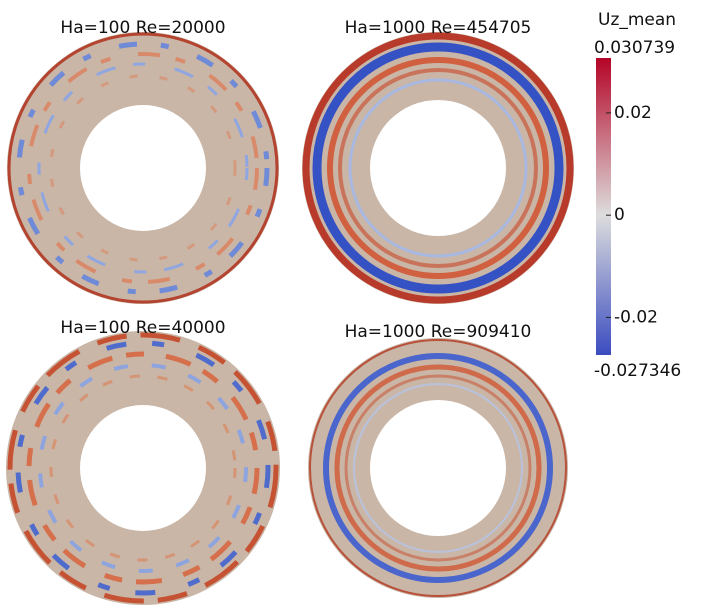 The image size is (704, 613). Describe the element at coordinates (637, 20) in the screenshot. I see `colorbar-title: Uz_mean` at that location.